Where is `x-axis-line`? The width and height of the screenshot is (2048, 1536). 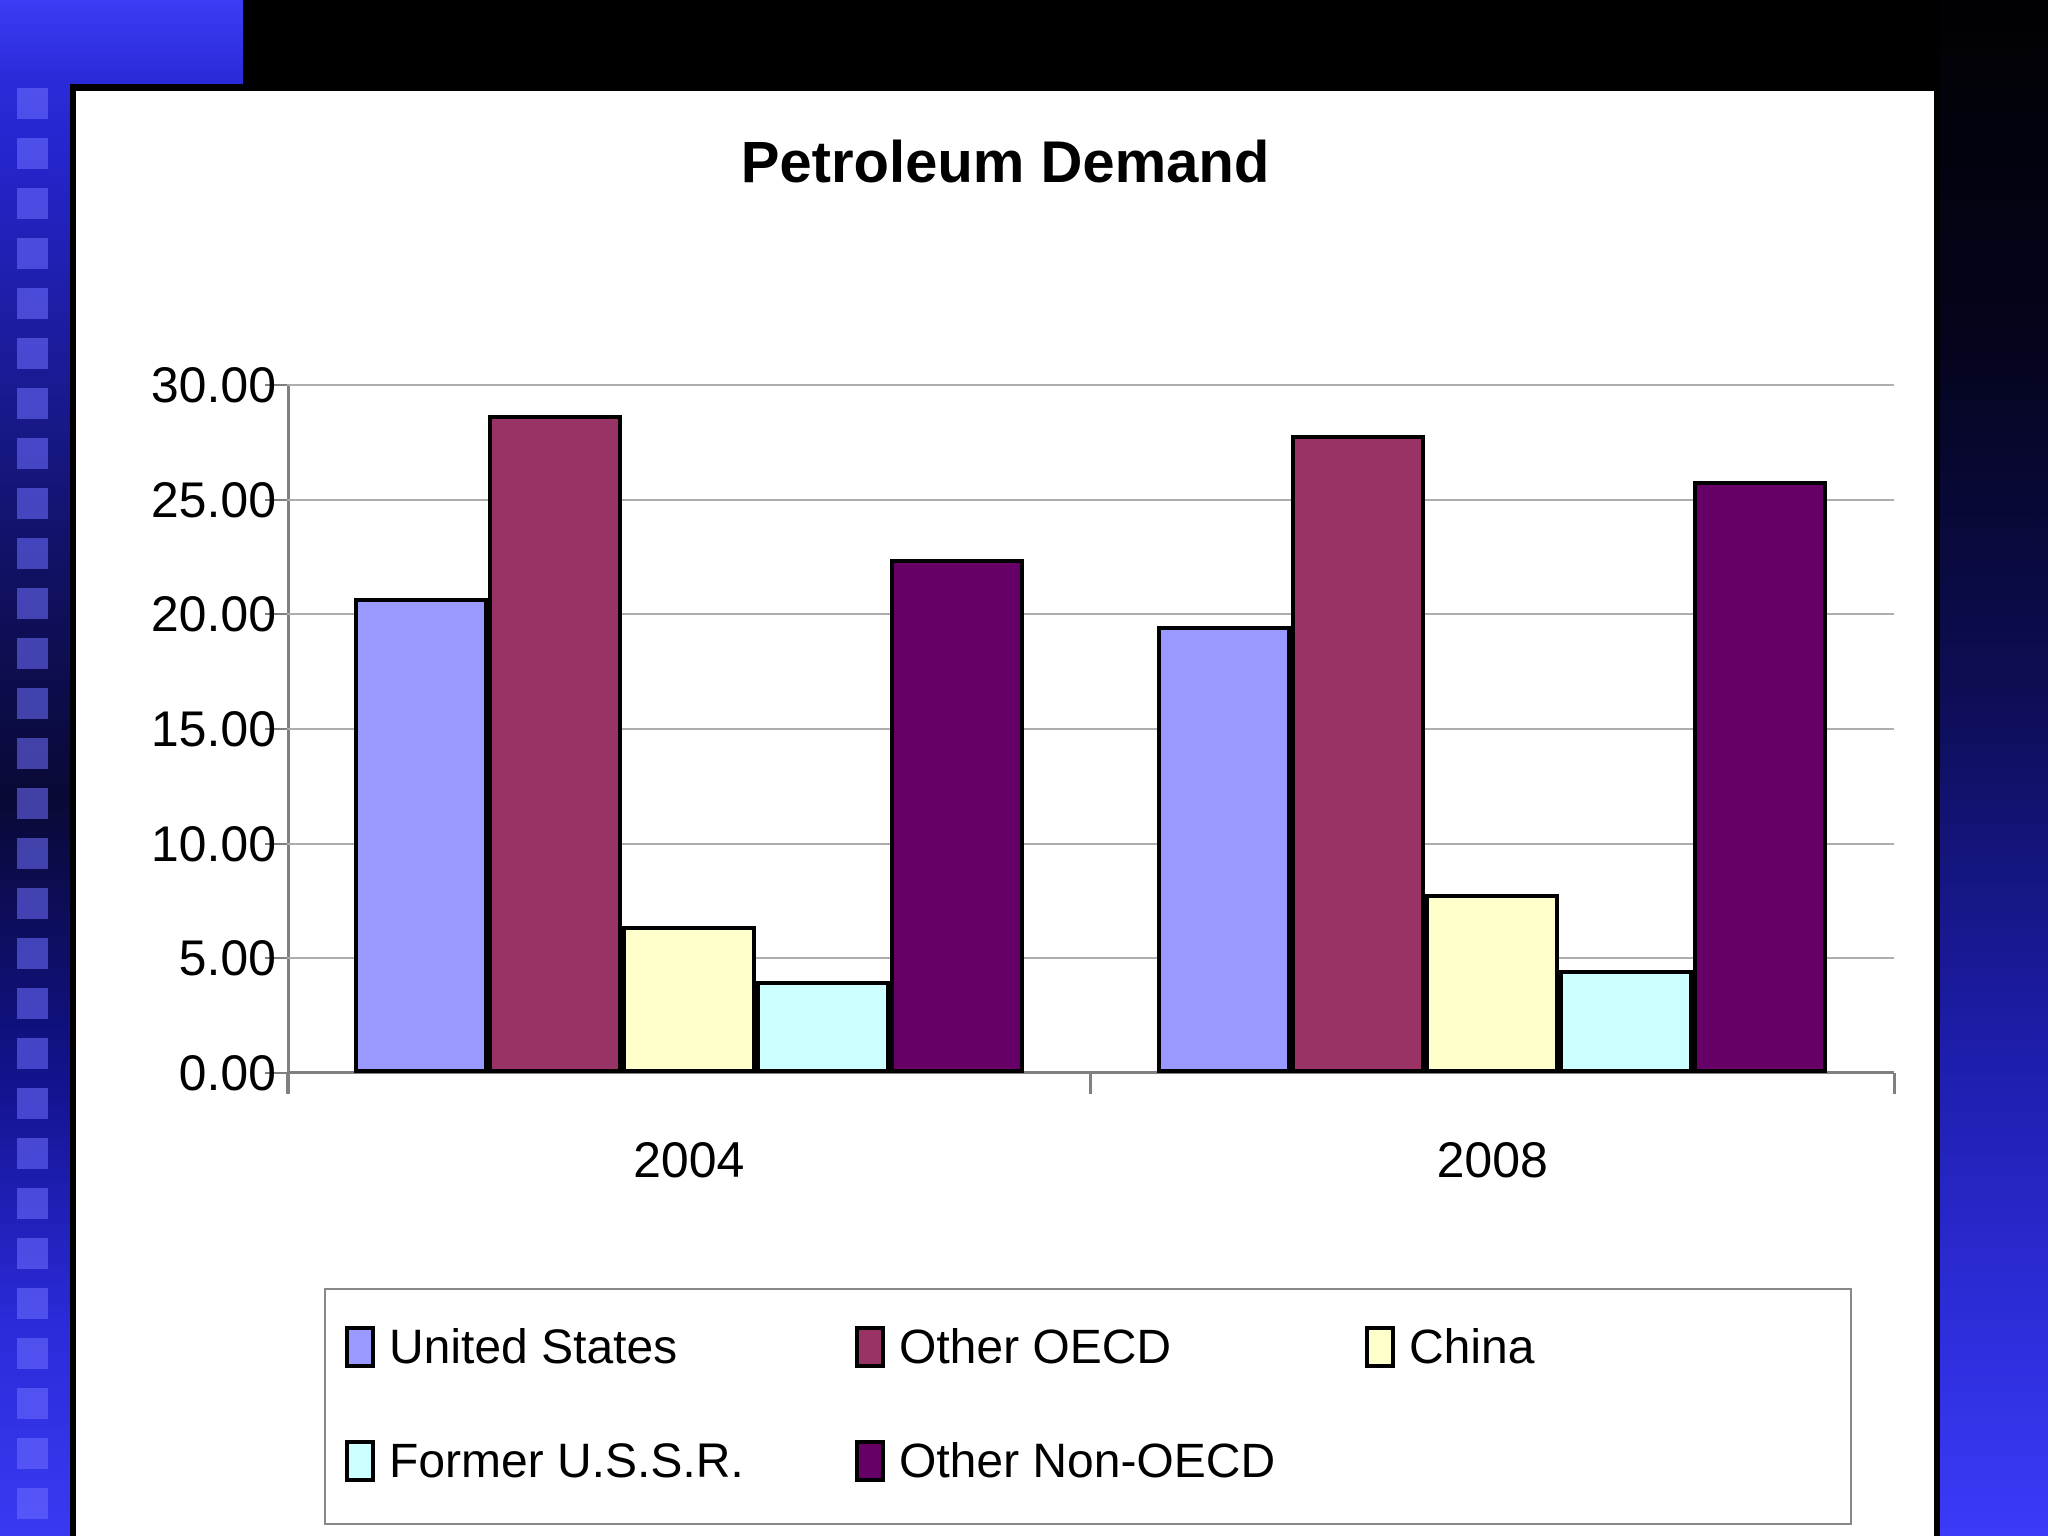
x-axis-line is located at coordinates (1090, 1072).